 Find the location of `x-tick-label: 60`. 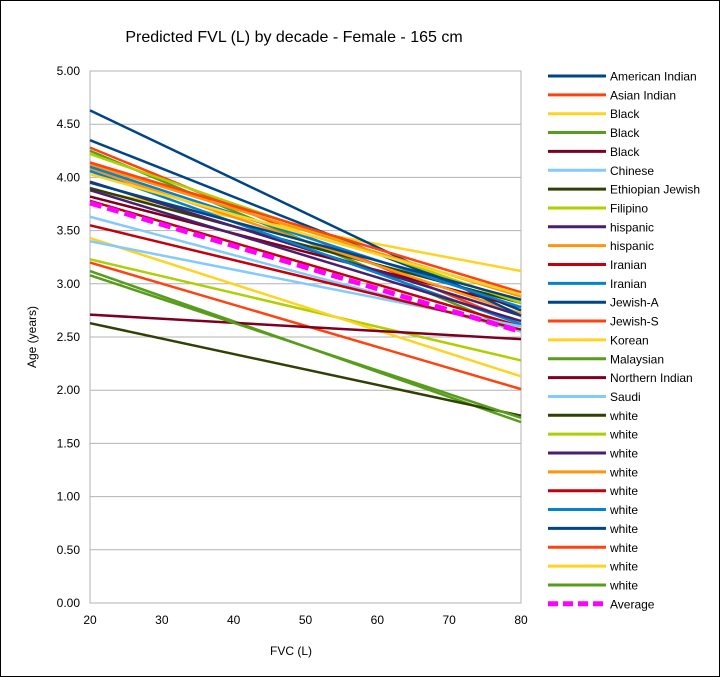

x-tick-label: 60 is located at coordinates (378, 620).